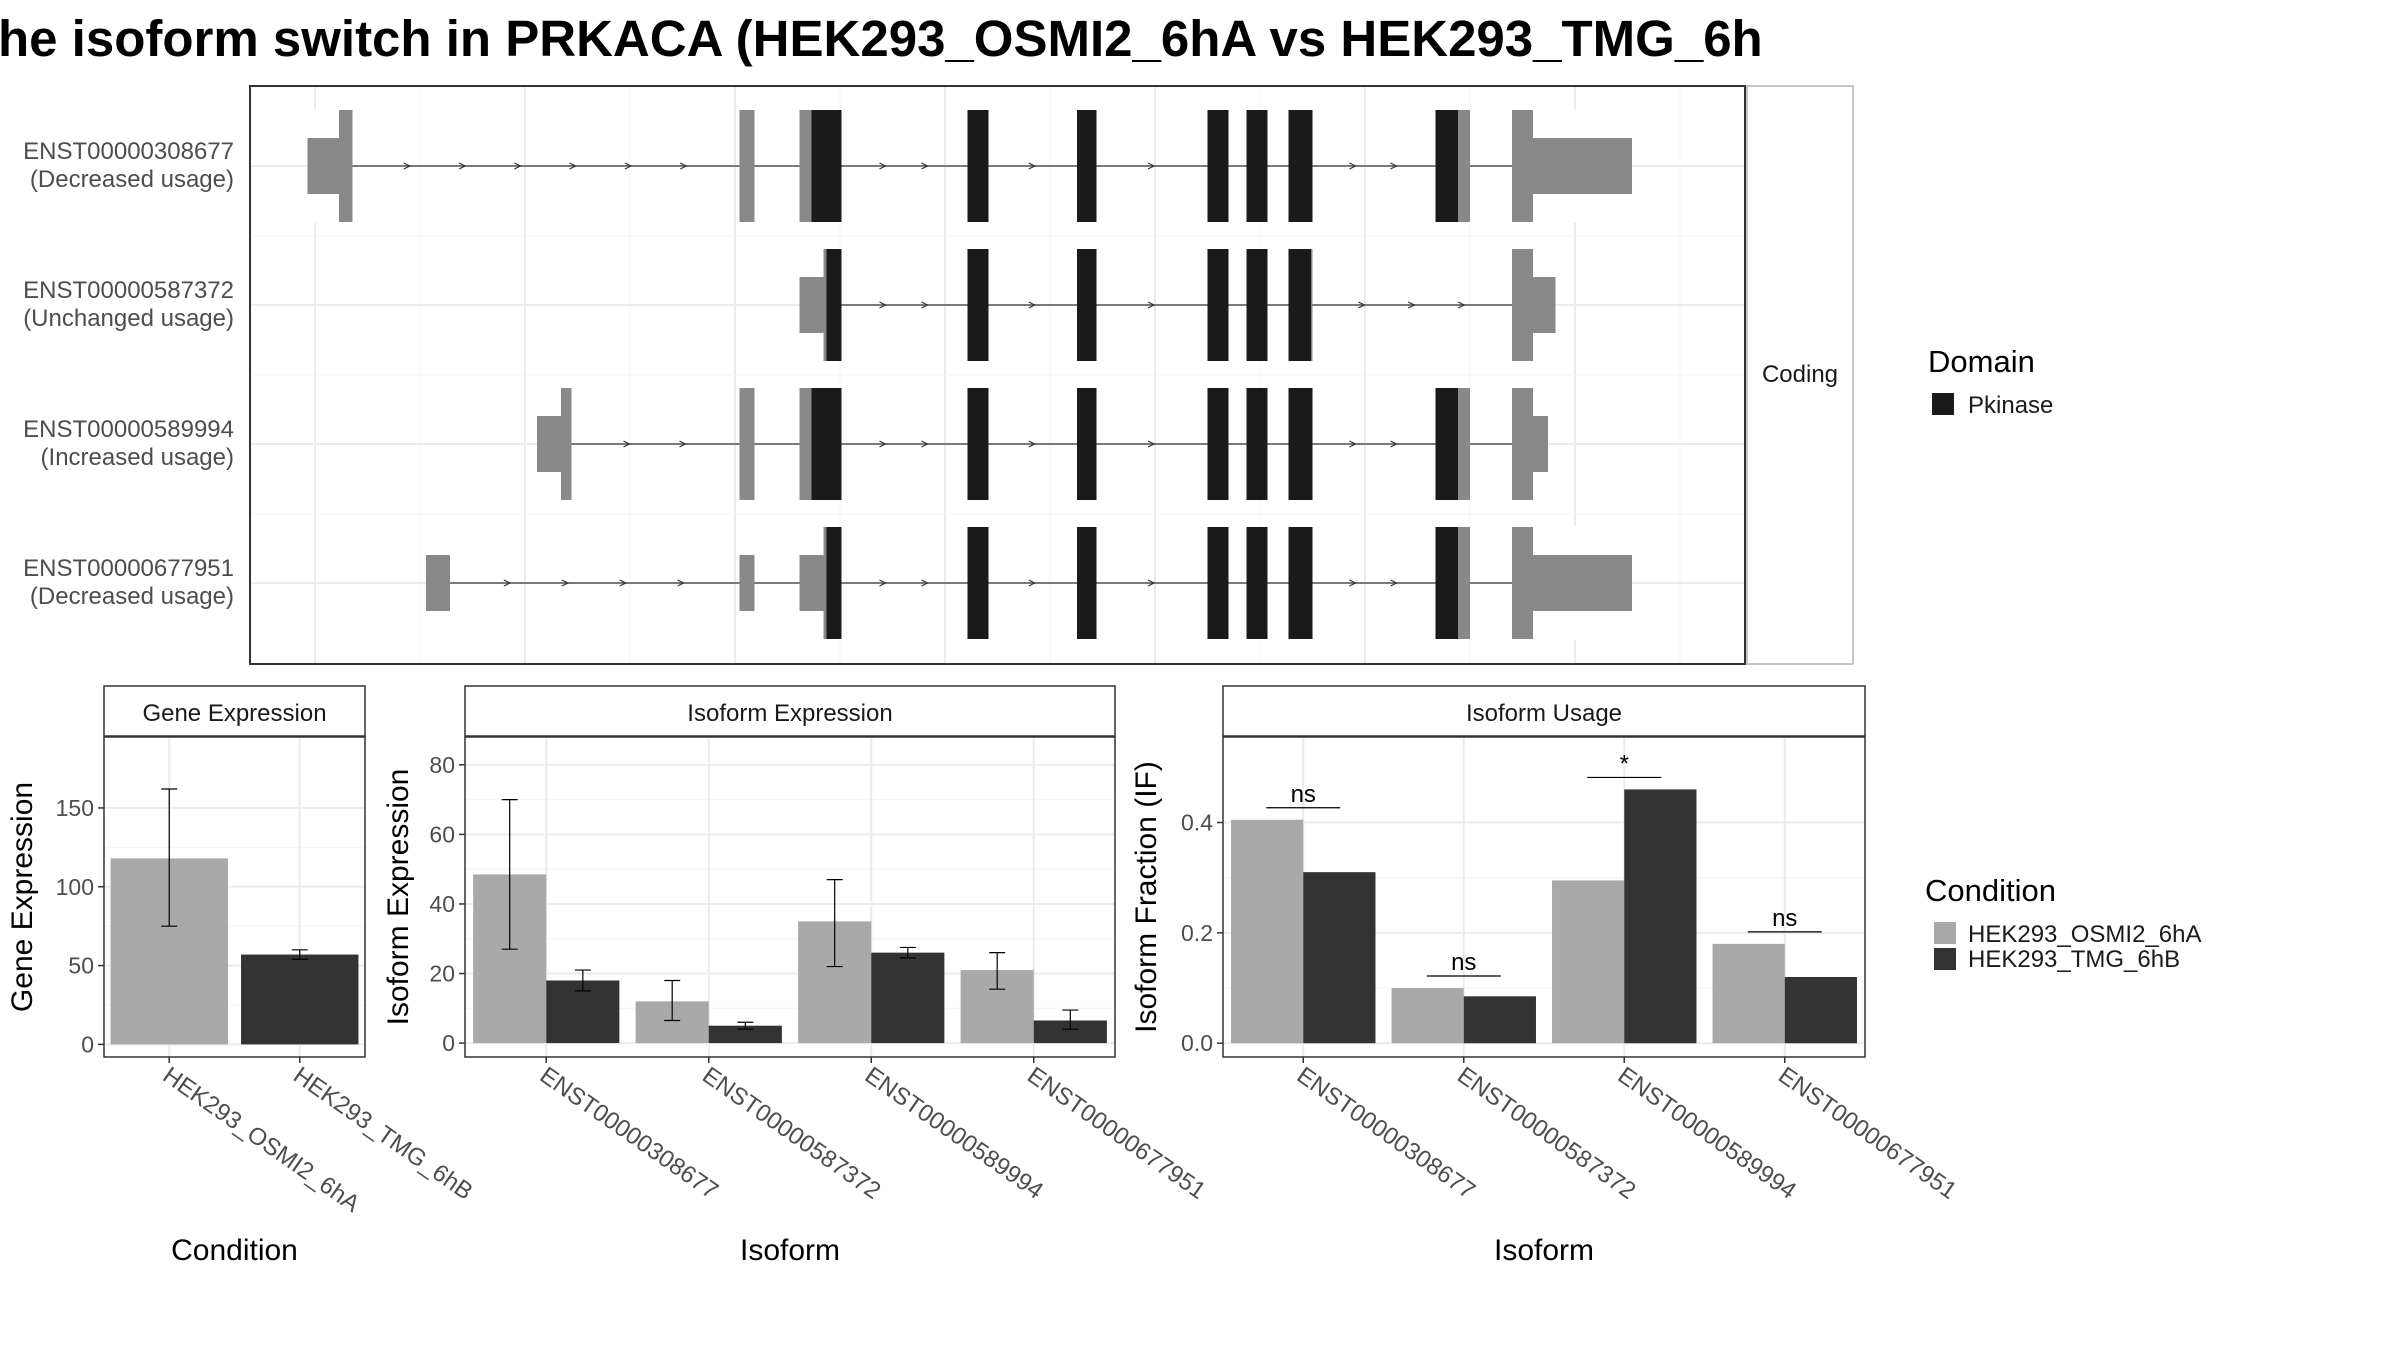 The image size is (2400, 1350). Describe the element at coordinates (1197, 933) in the screenshot. I see `y-tick-label: 0.2` at that location.